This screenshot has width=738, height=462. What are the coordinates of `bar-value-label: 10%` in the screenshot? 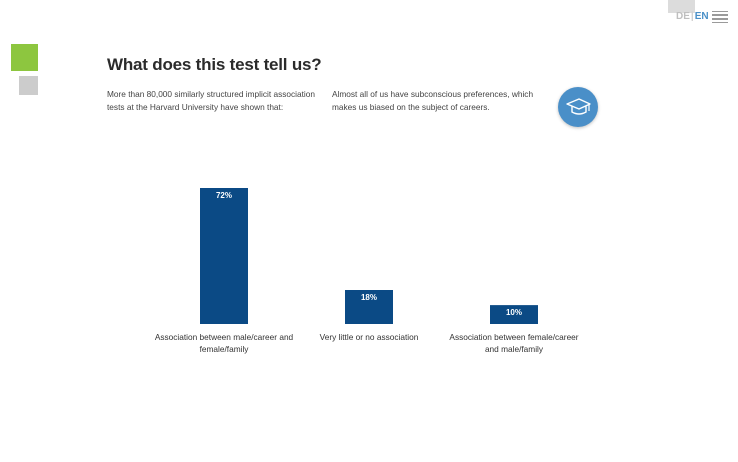 It's located at (514, 312).